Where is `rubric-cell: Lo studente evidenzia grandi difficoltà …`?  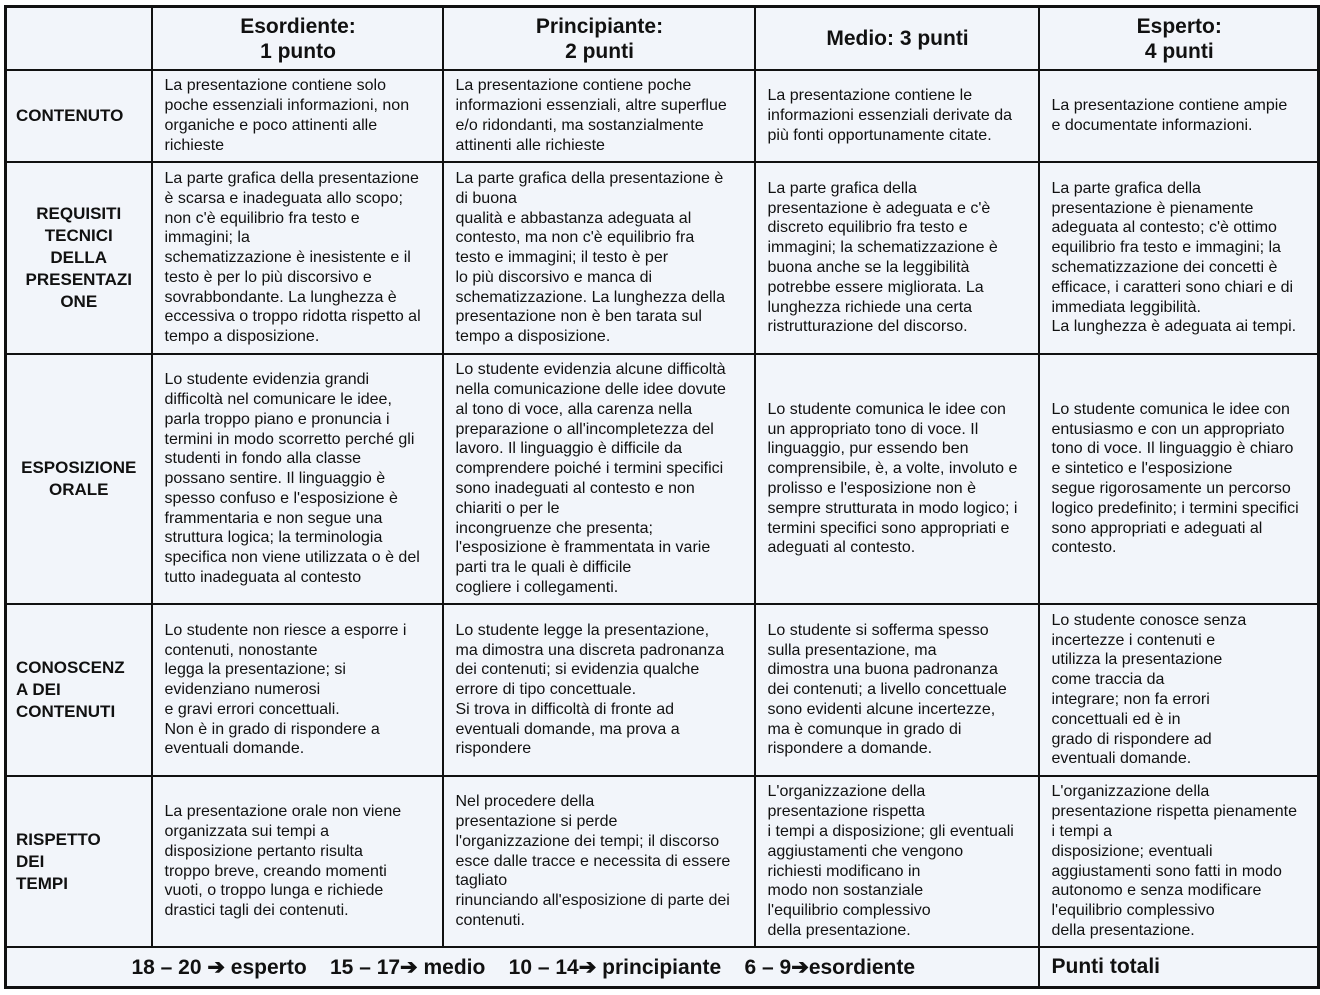 rubric-cell: Lo studente evidenzia grandi difficoltà … is located at coordinates (297, 479).